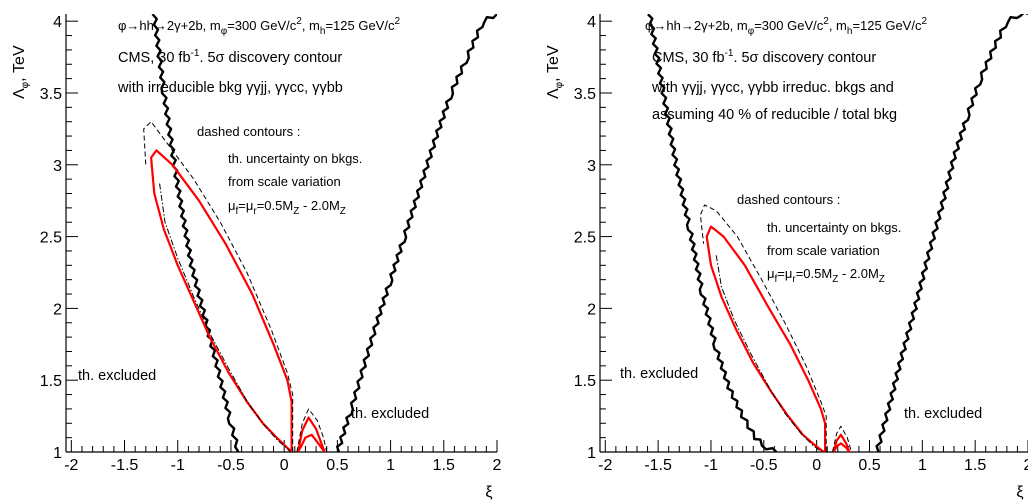  Describe the element at coordinates (230, 88) in the screenshot. I see `annotation-line: with irreducible bkg γγjj, γγcc, γγbb` at that location.